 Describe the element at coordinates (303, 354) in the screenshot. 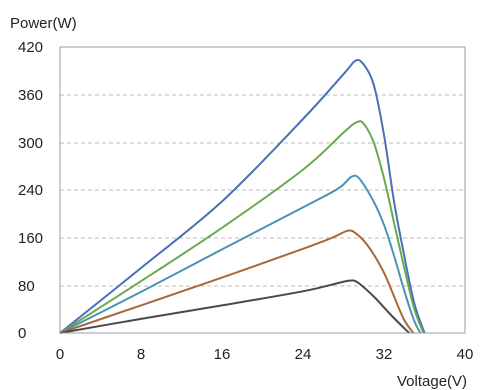

I see `x-tick-label: 24` at that location.